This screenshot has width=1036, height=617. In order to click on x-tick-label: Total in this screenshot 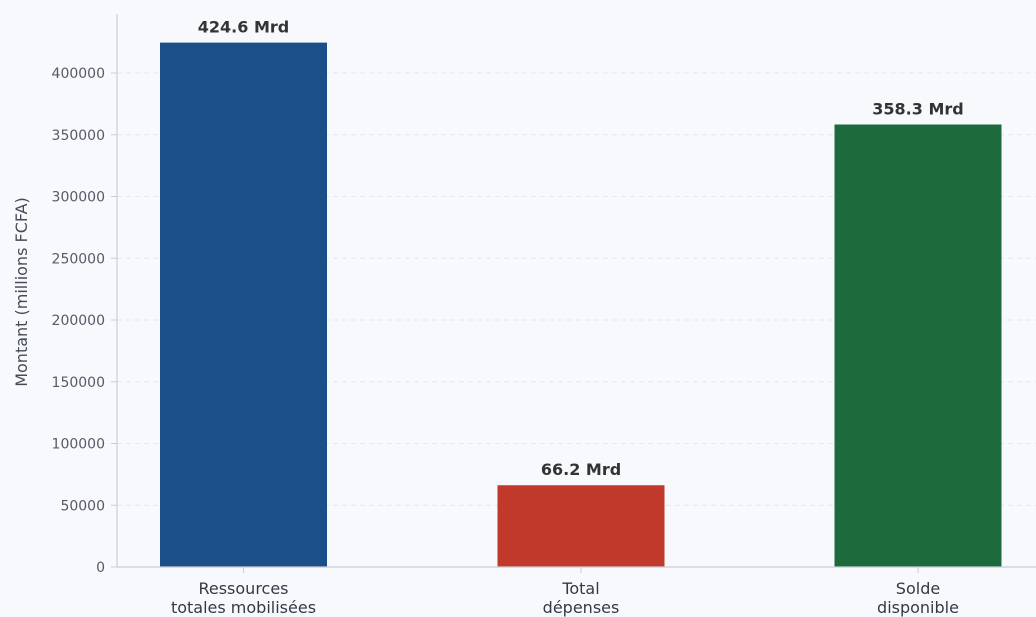, I will do `click(580, 588)`.